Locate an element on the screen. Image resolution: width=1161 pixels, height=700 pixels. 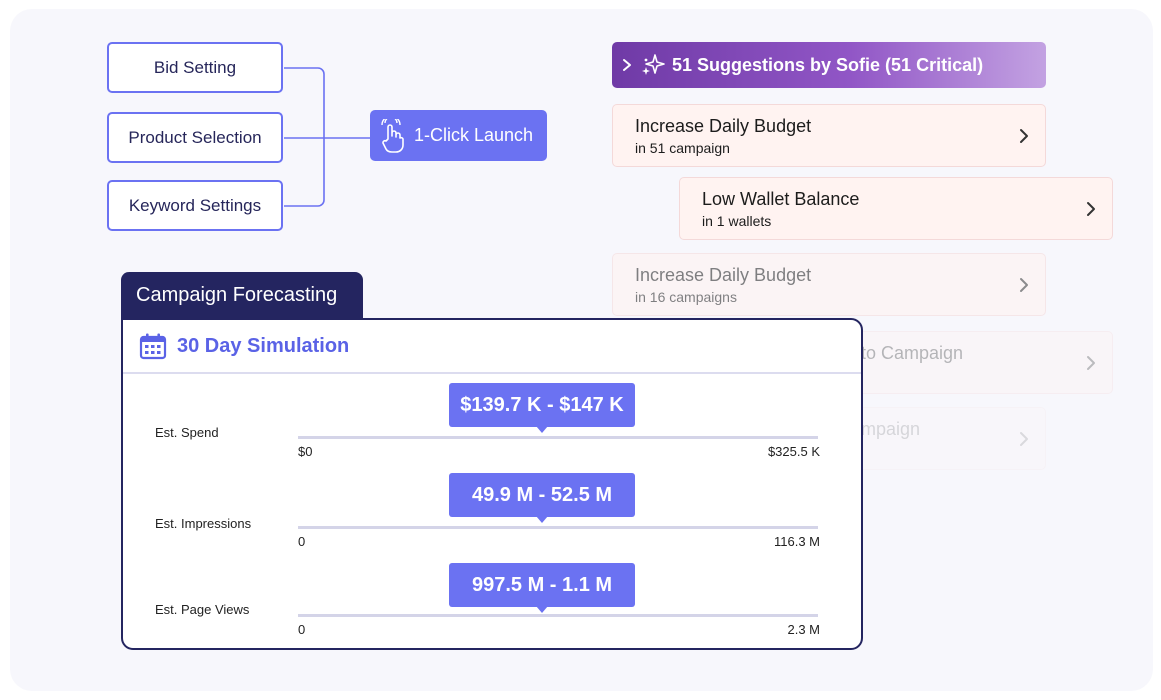
calendar-icon is located at coordinates (153, 346).